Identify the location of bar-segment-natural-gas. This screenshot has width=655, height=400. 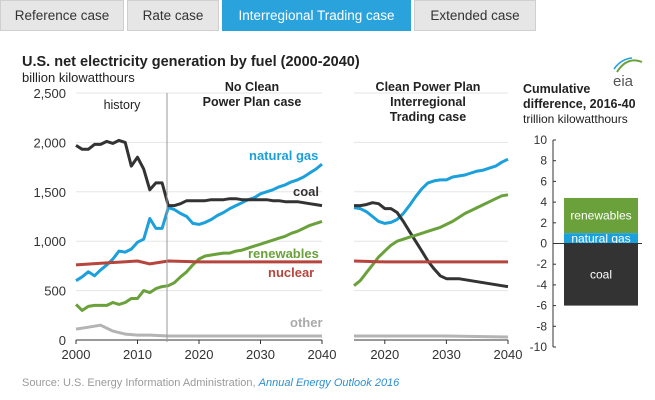
(601, 238).